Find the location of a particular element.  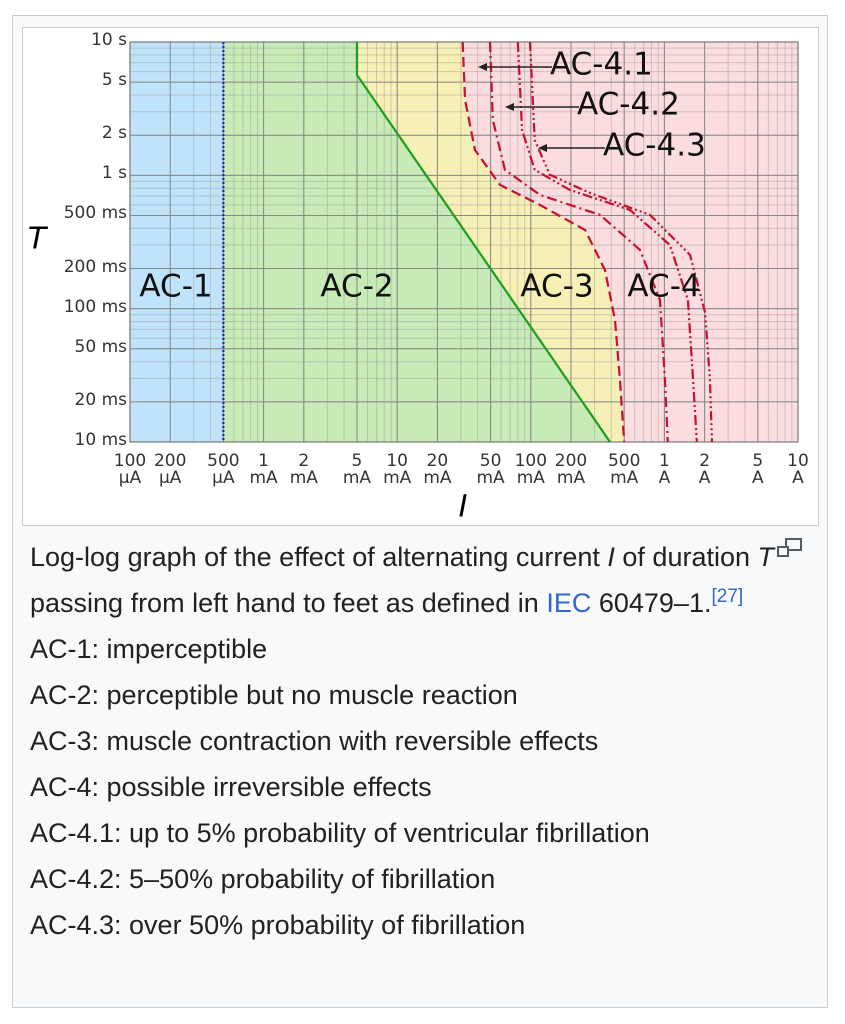

x-tick-label: 100 mA is located at coordinates (531, 469).